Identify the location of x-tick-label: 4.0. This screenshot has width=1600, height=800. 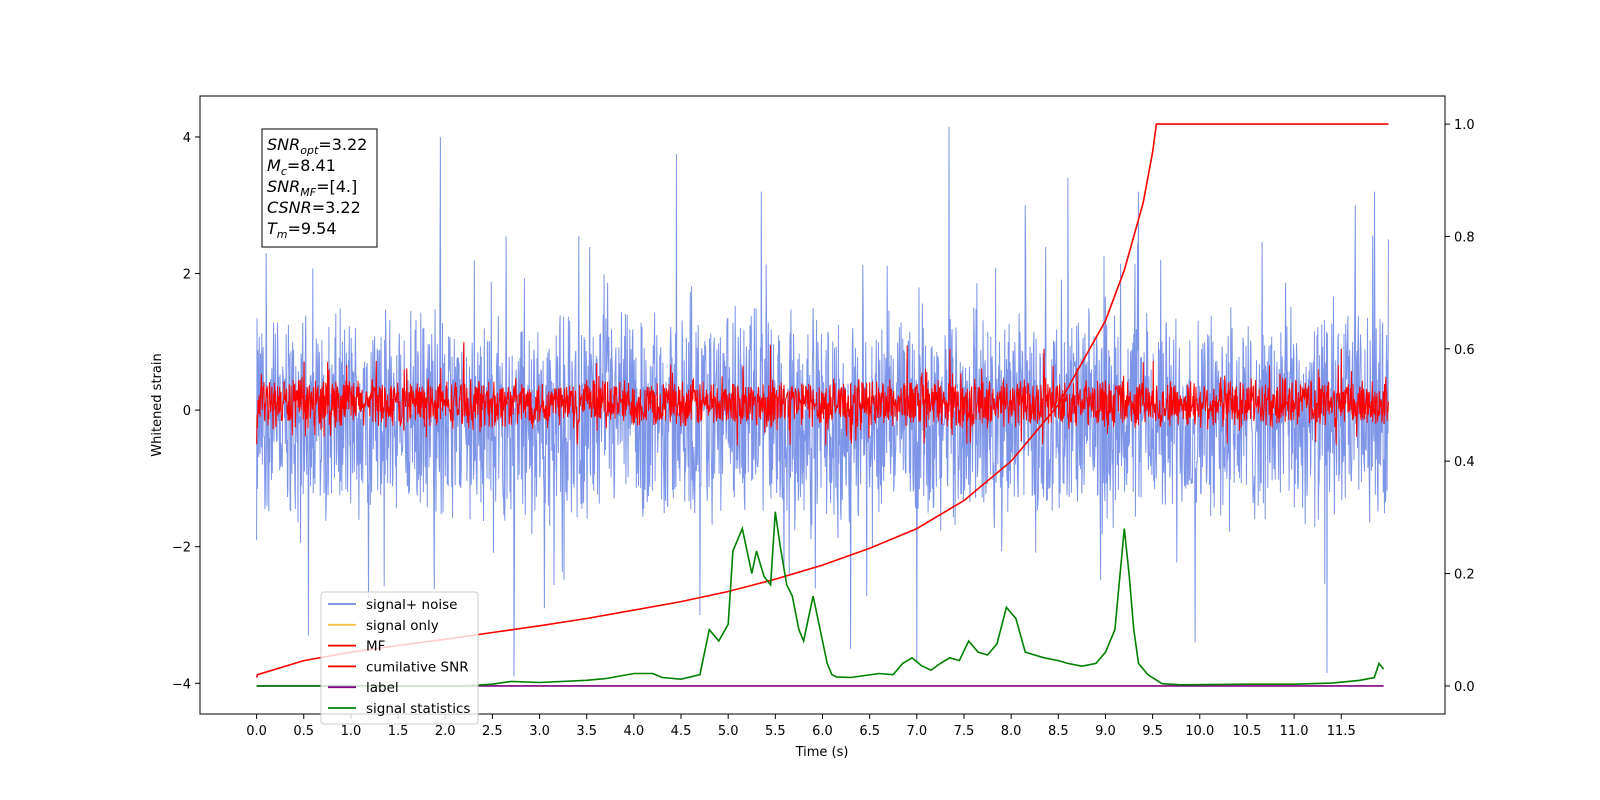
(634, 731).